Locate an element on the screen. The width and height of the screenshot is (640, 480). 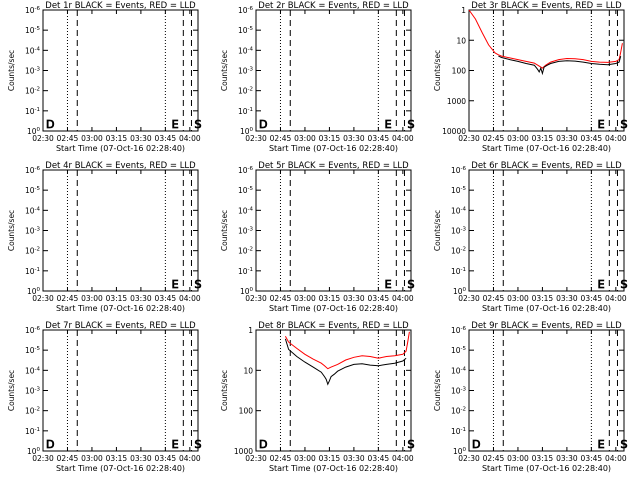
panel-title: Det 9r BLACK = Events, RED = LLD is located at coordinates (546, 326).